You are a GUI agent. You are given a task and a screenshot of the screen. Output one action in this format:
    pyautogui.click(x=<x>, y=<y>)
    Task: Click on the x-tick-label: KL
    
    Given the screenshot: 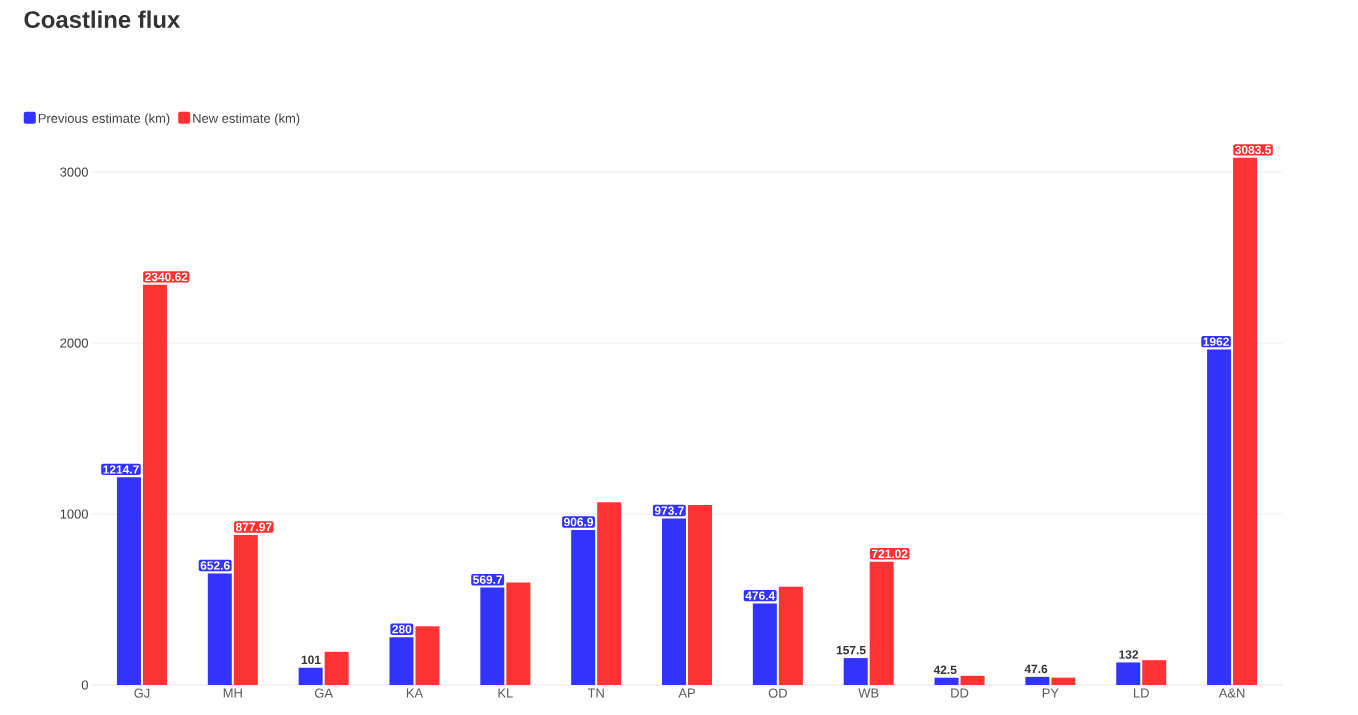 What is the action you would take?
    pyautogui.click(x=505, y=693)
    